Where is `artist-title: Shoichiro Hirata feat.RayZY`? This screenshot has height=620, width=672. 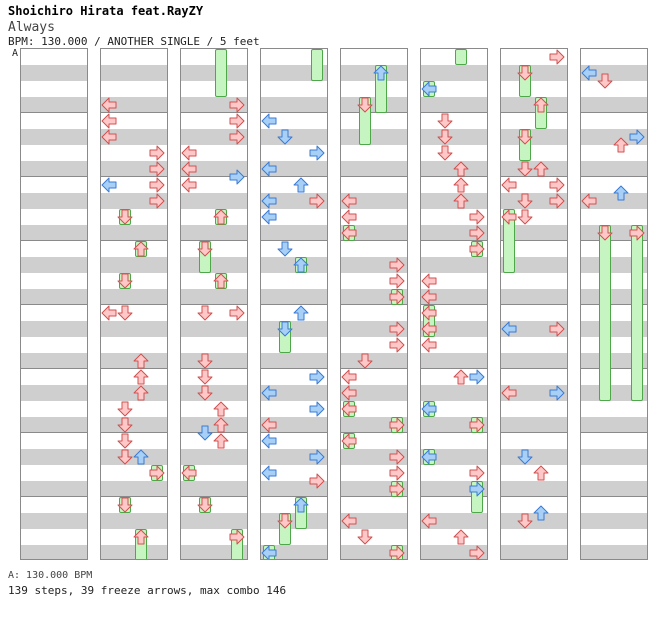
artist-title: Shoichiro Hirata feat.RayZY is located at coordinates (106, 11).